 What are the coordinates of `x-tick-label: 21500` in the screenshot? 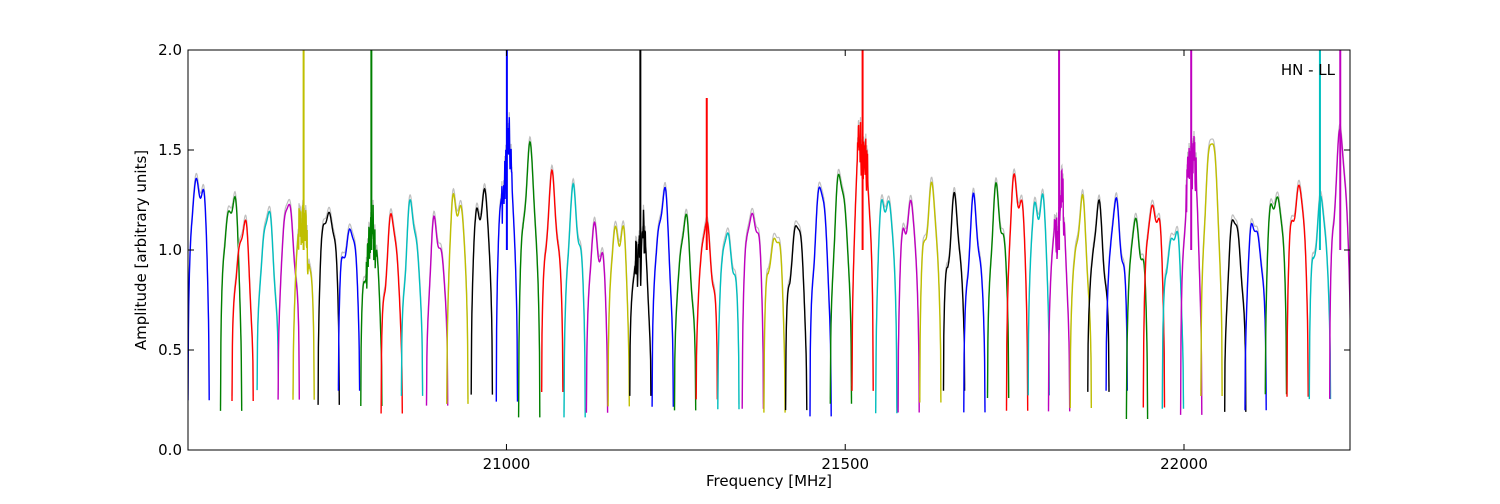 It's located at (845, 464).